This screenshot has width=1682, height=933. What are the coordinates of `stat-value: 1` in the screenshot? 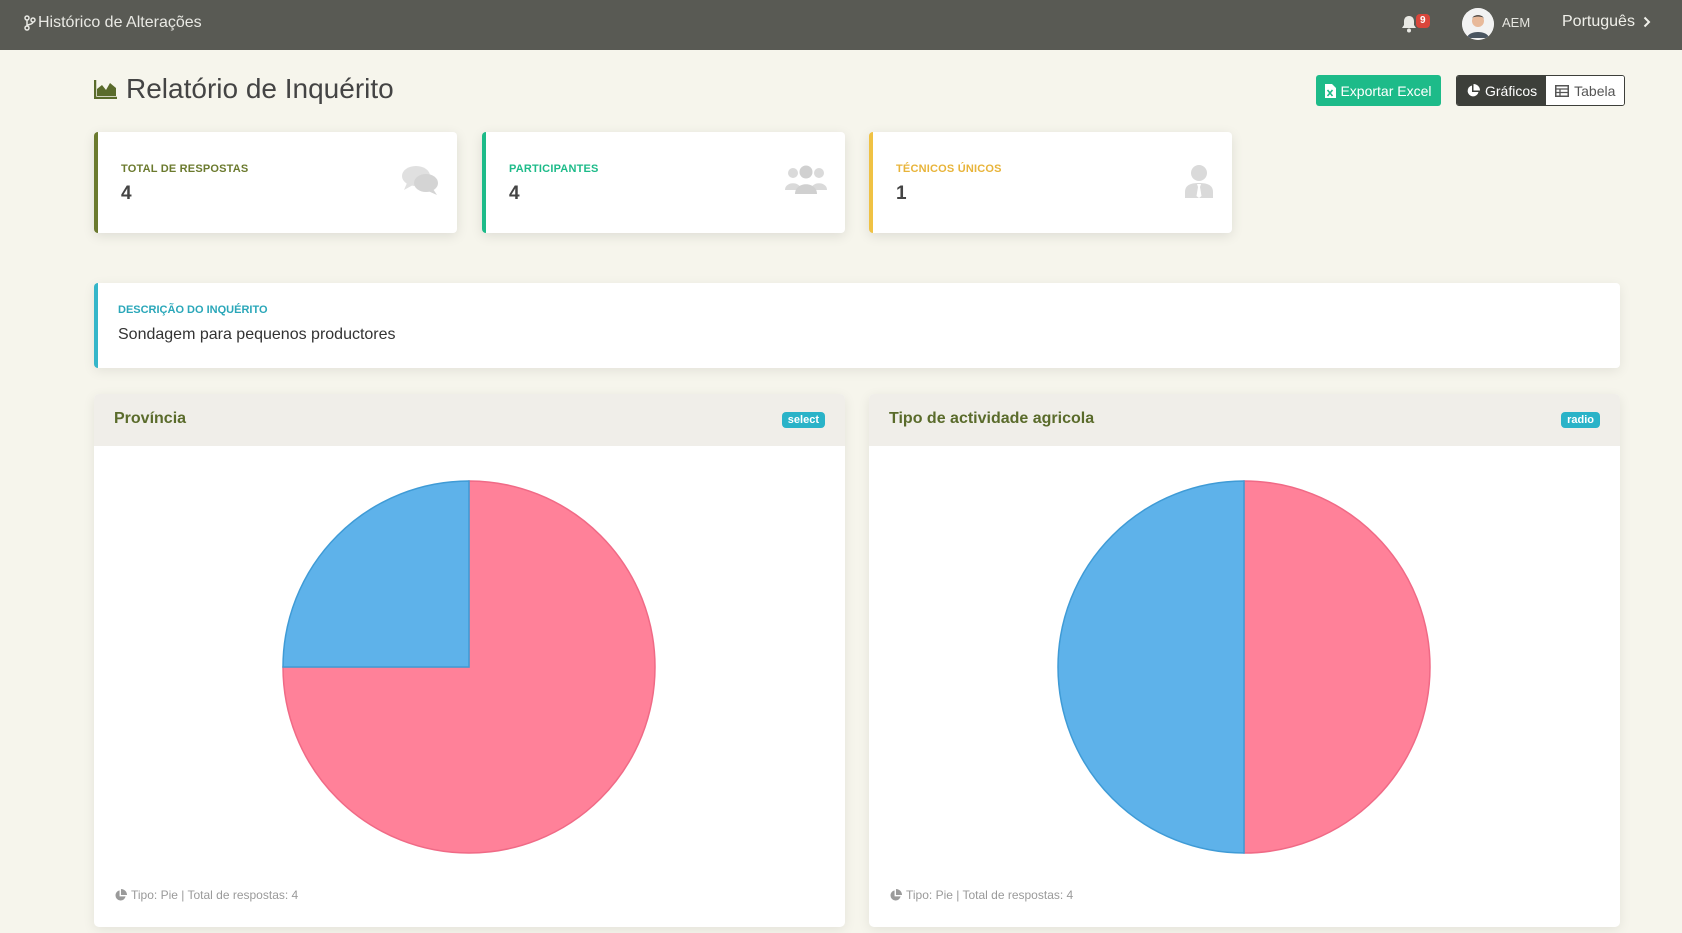 It's located at (901, 193).